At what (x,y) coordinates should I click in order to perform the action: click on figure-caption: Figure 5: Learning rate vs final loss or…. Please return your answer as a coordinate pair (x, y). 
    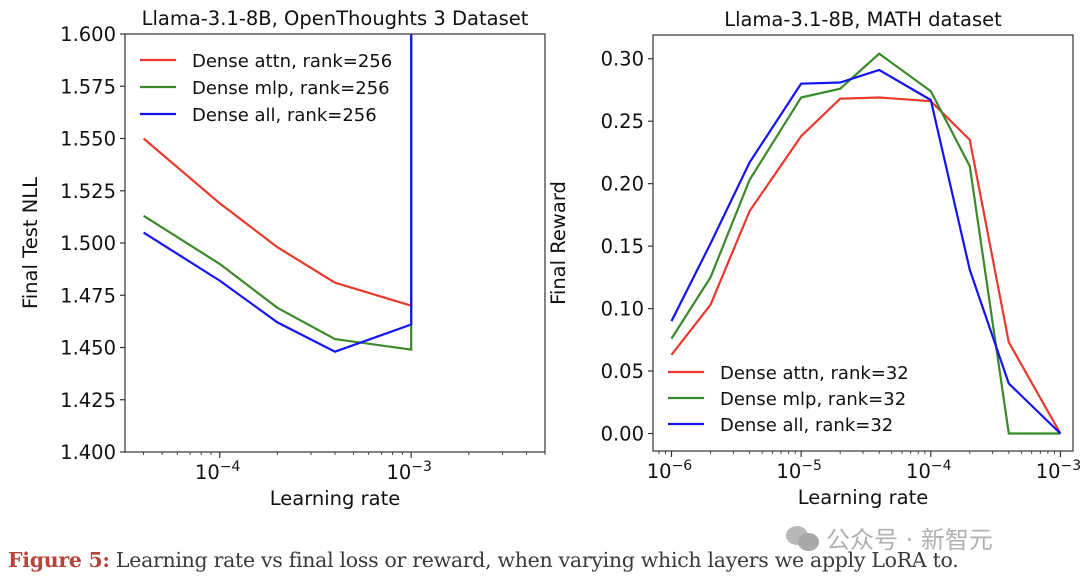
    Looking at the image, I should click on (483, 560).